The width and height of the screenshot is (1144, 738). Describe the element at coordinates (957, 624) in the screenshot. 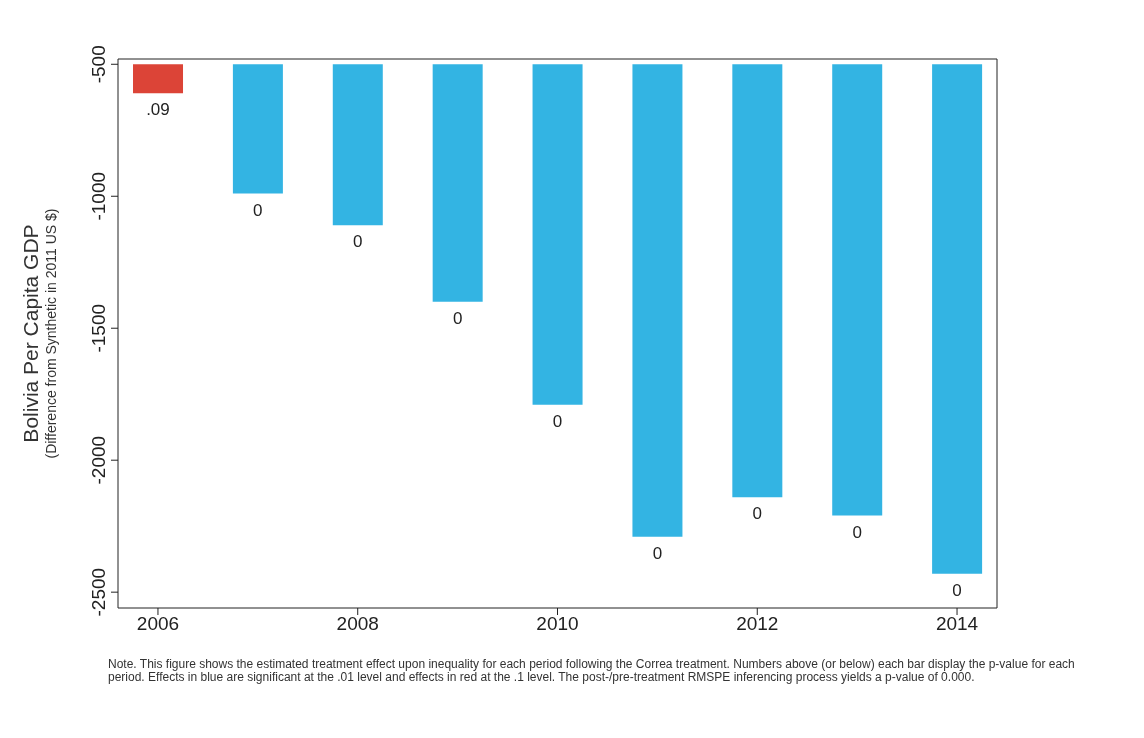

I see `x-tick-label: 2014` at that location.